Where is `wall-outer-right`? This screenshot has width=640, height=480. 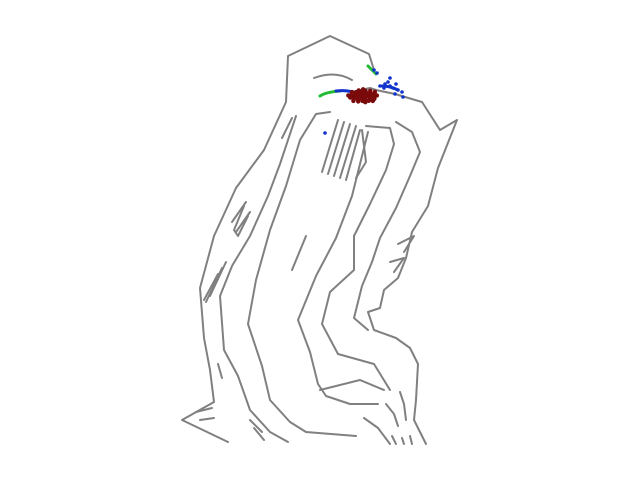
wall-outer-right is located at coordinates (412, 267).